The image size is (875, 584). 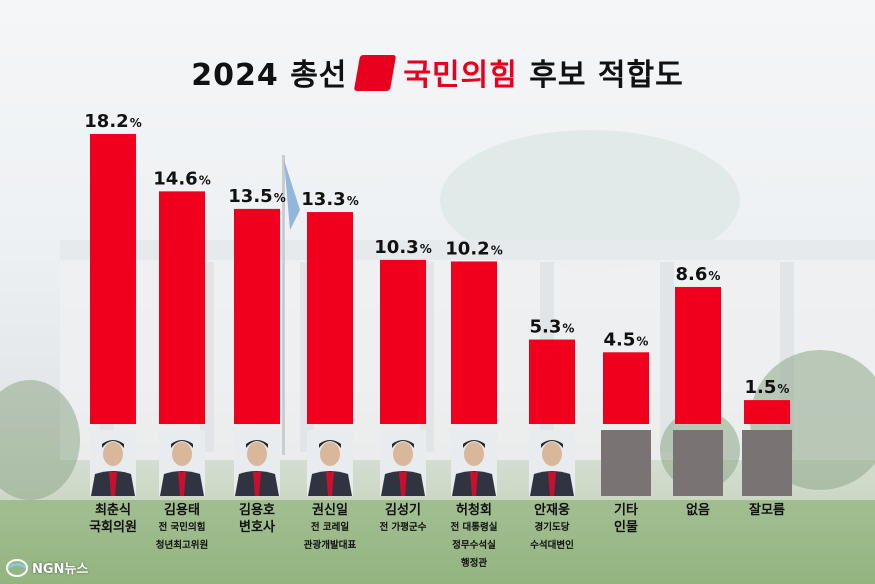 What do you see at coordinates (402, 247) in the screenshot?
I see `data-label-5: 10.3%` at bounding box center [402, 247].